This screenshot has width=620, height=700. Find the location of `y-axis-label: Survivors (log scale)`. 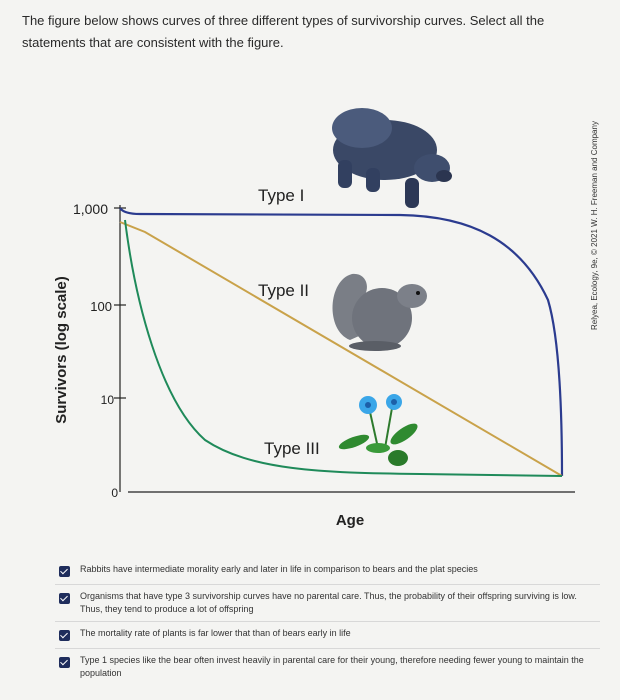

y-axis-label: Survivors (log scale) is located at coordinates (61, 350).